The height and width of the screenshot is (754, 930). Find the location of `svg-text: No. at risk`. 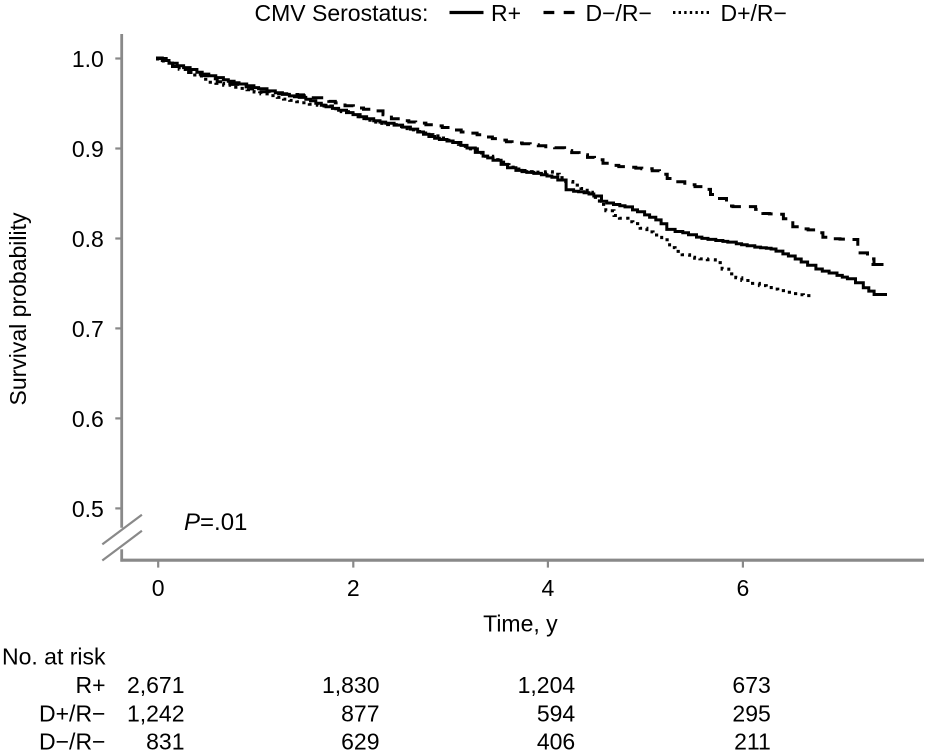

svg-text: No. at risk is located at coordinates (54, 657).